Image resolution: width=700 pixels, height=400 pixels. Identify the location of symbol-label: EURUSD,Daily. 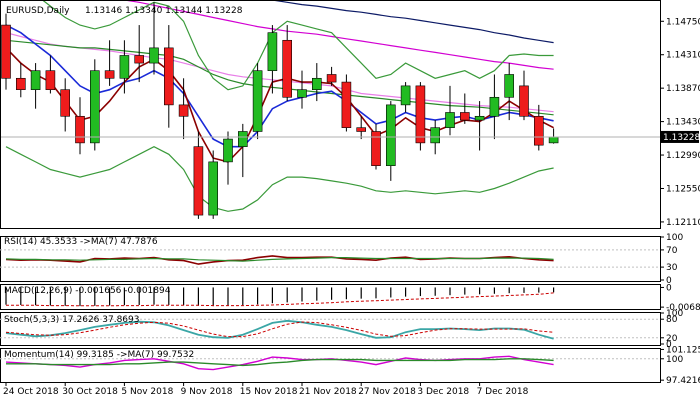
(38, 11).